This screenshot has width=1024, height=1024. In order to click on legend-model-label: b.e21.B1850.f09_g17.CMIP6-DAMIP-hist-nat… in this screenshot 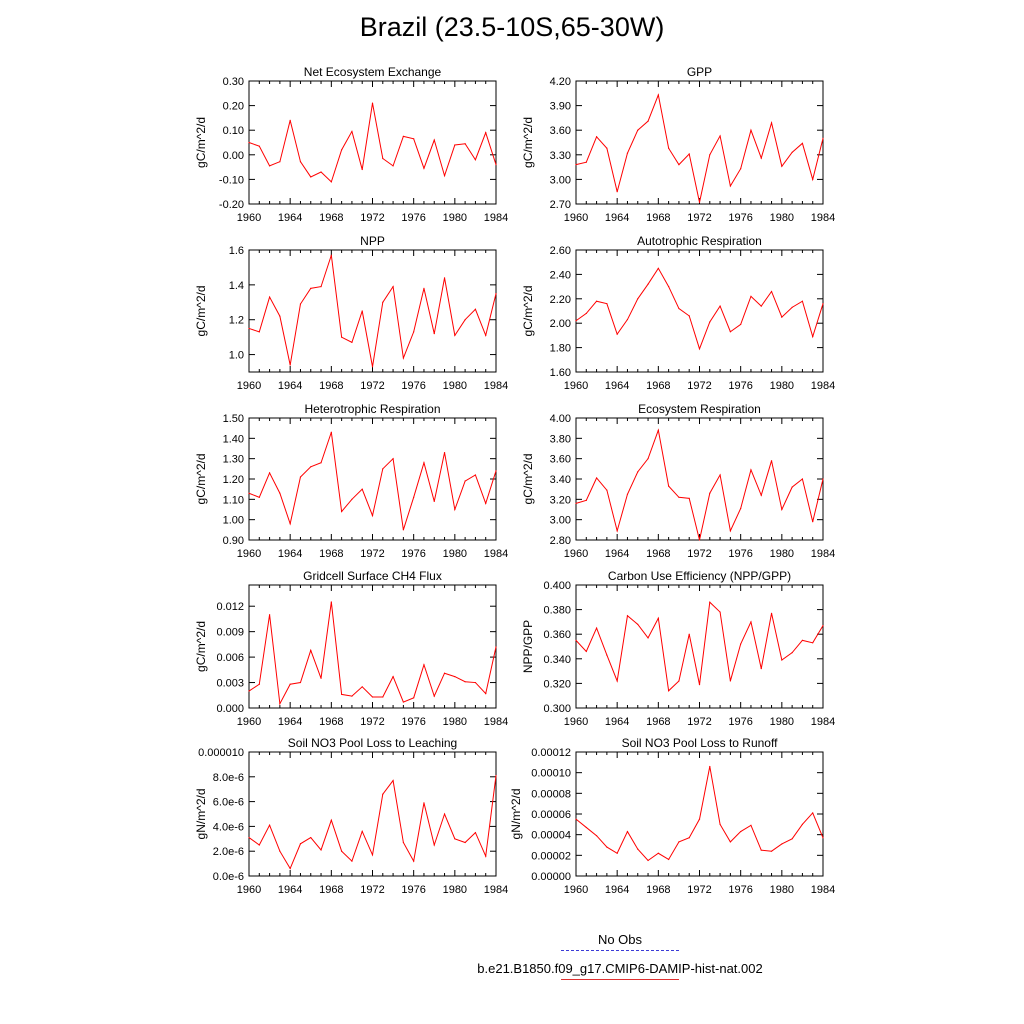, I will do `click(620, 968)`.